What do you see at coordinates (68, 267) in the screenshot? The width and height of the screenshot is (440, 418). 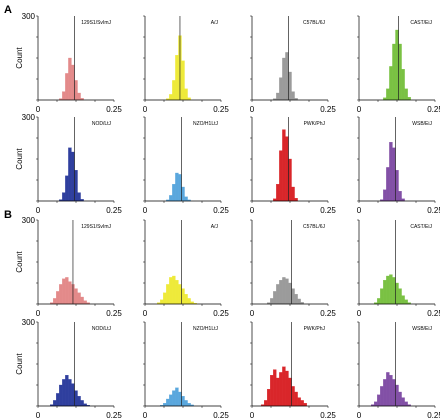 I see `histogram-subplot: 129S1/SvImJ 0 0.25 300 Count` at bounding box center [68, 267].